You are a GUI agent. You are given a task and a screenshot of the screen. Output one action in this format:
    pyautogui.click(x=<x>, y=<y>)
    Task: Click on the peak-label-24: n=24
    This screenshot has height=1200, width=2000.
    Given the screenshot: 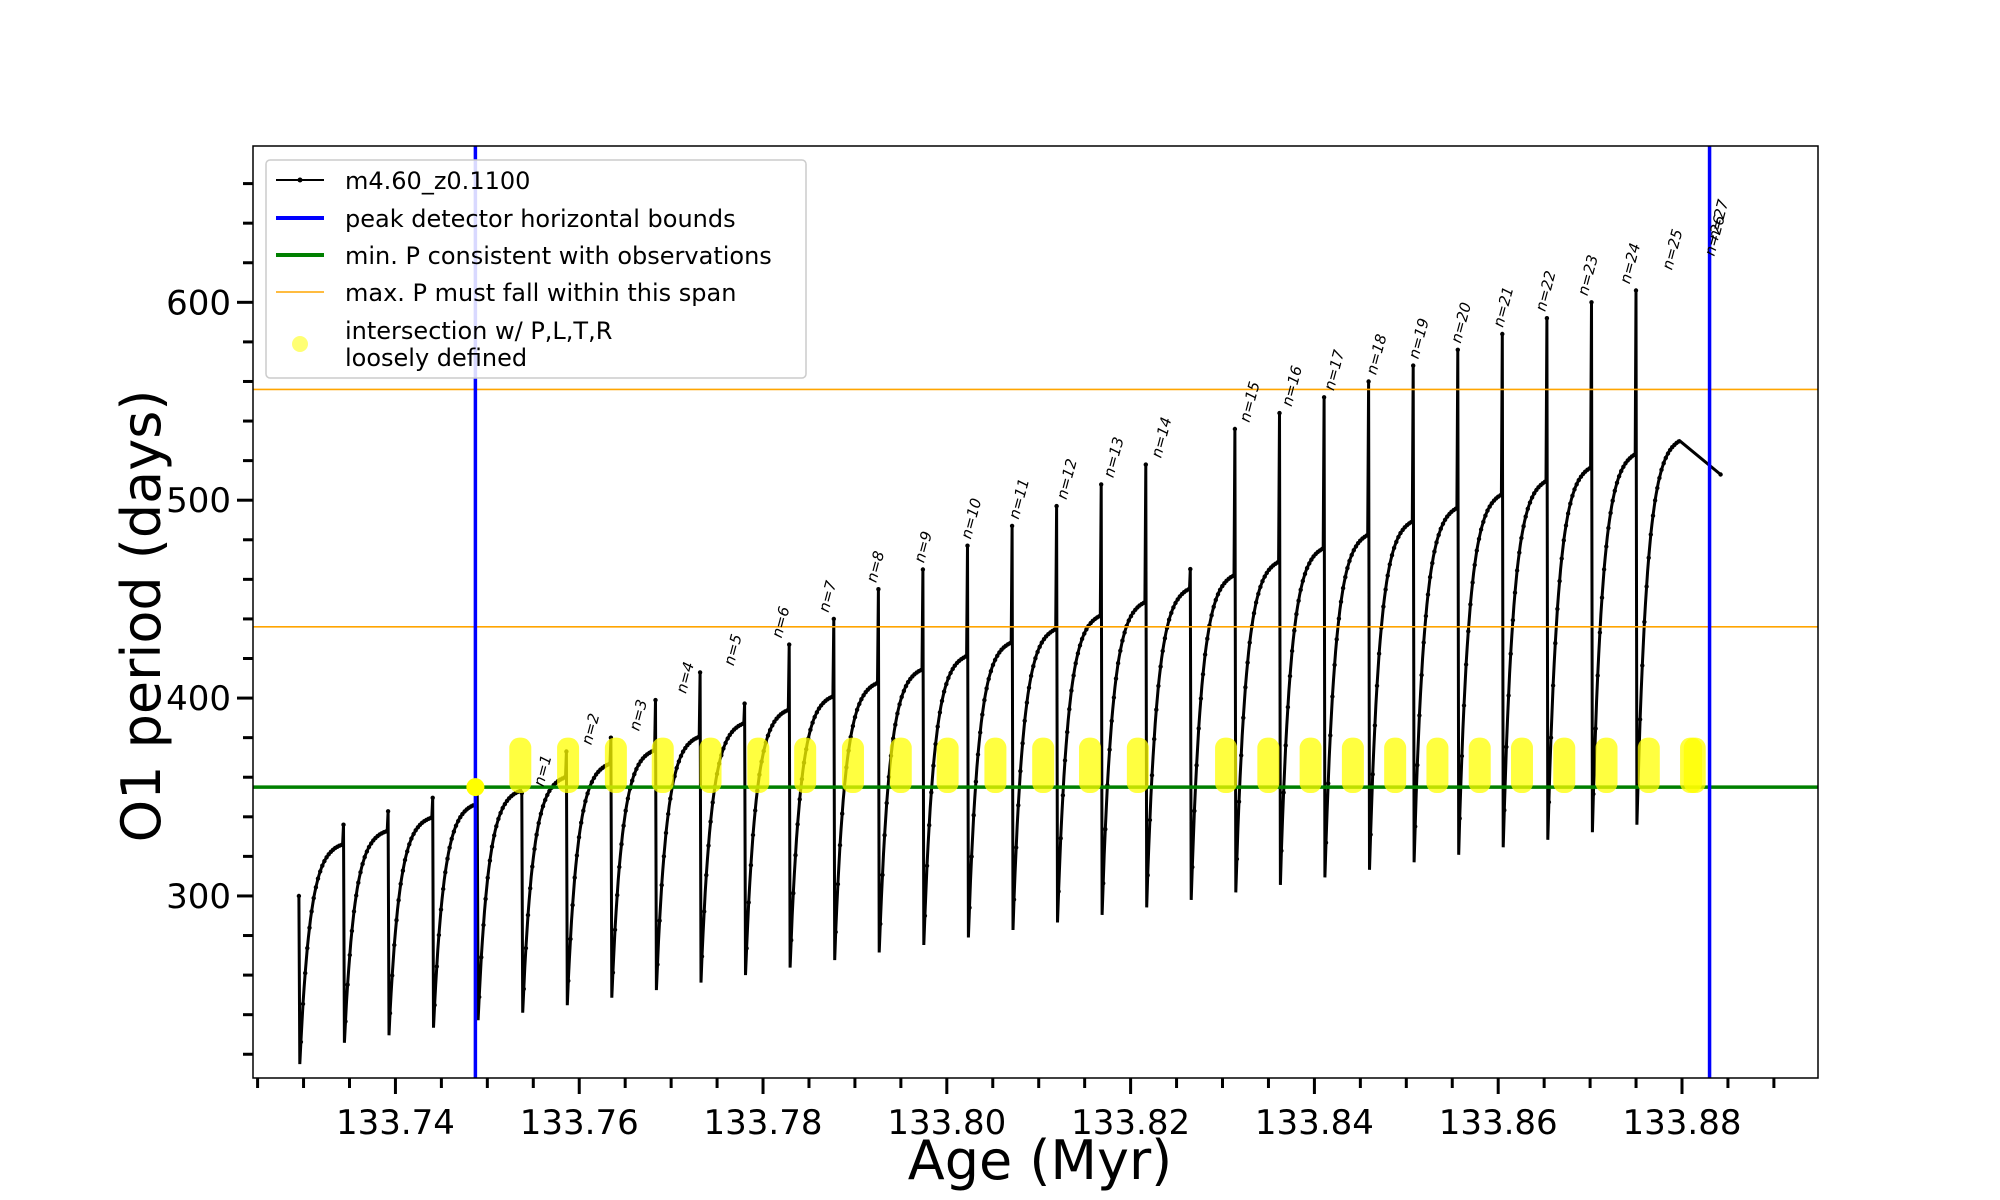 What is the action you would take?
    pyautogui.click(x=1630, y=263)
    